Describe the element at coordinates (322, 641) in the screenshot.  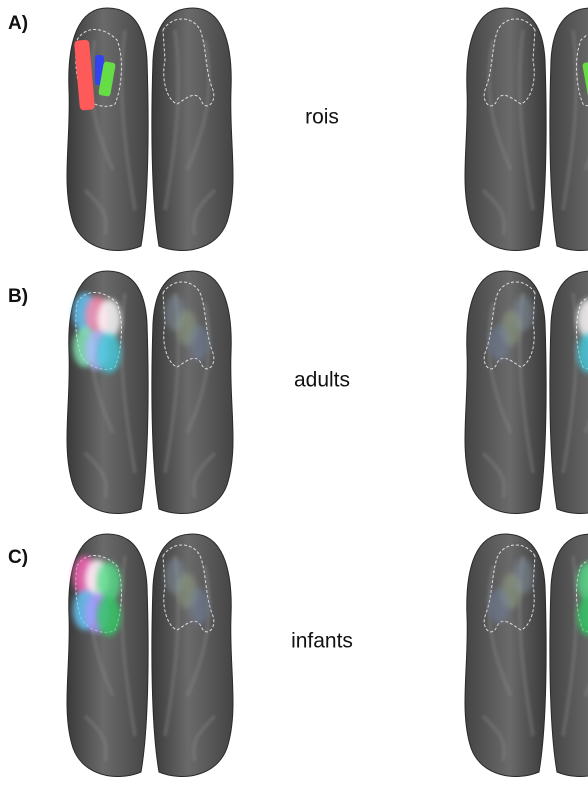
I see `panel-caption: infants` at that location.